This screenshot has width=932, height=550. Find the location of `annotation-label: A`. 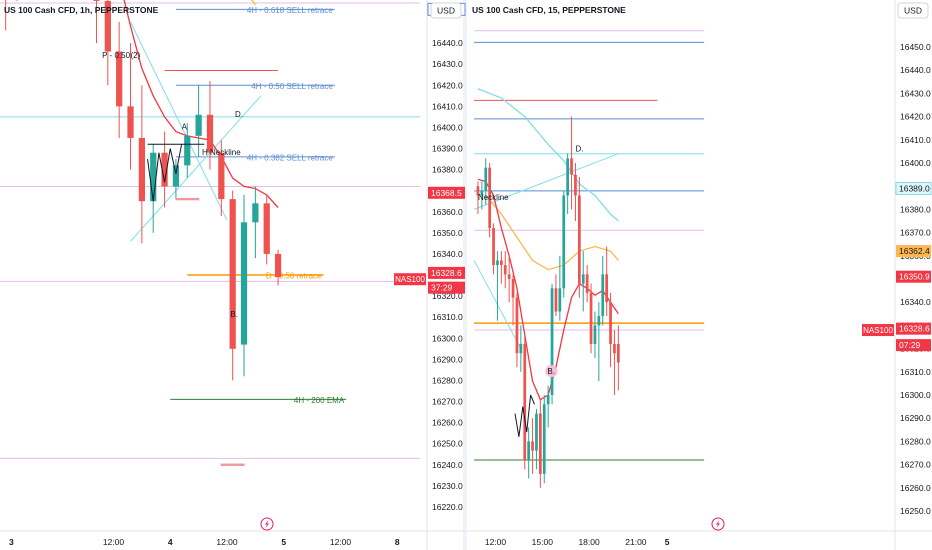

annotation-label: A is located at coordinates (185, 127).